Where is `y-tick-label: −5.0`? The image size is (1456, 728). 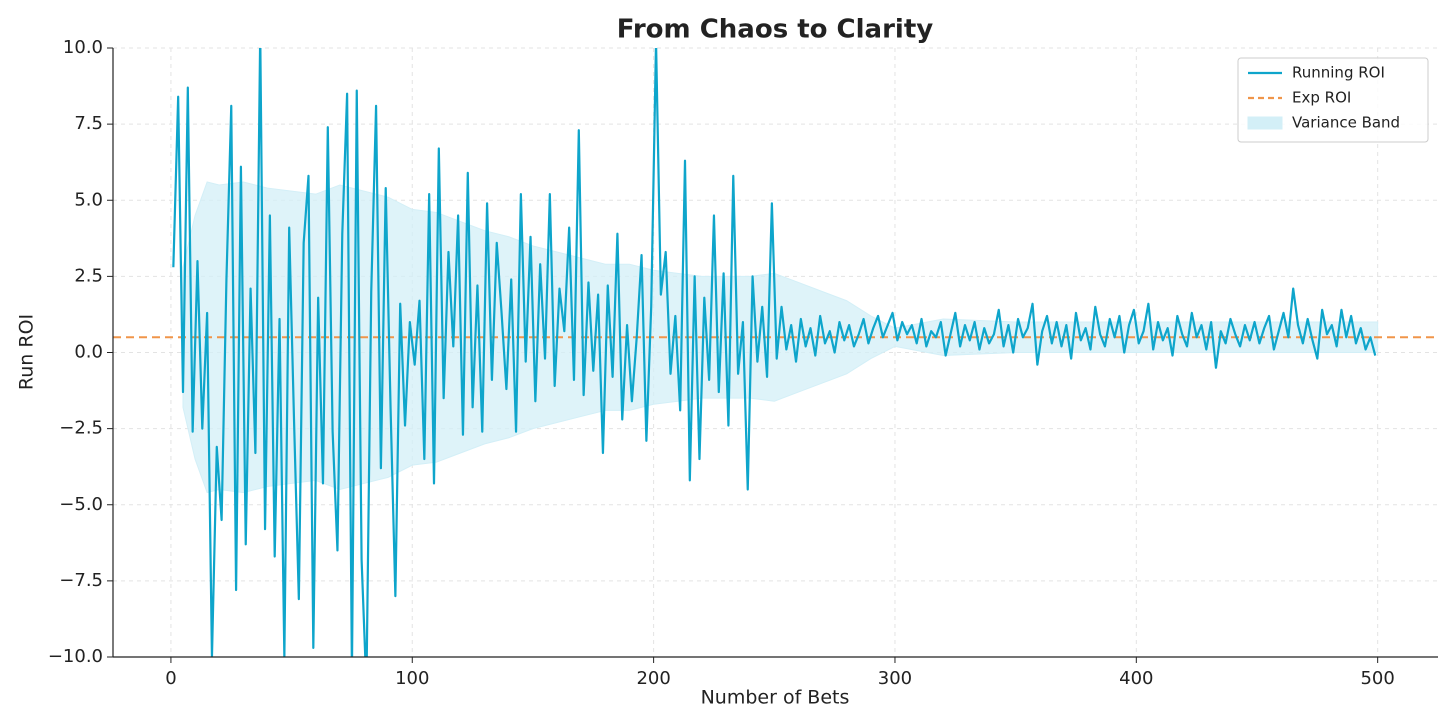
y-tick-label: −5.0 is located at coordinates (81, 504).